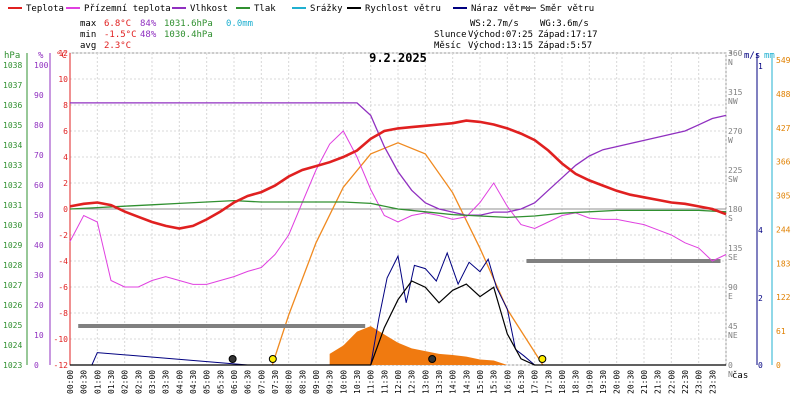 The height and width of the screenshot is (400, 800). I want to click on tick-x-wrap: 17:30, so click(548, 382).